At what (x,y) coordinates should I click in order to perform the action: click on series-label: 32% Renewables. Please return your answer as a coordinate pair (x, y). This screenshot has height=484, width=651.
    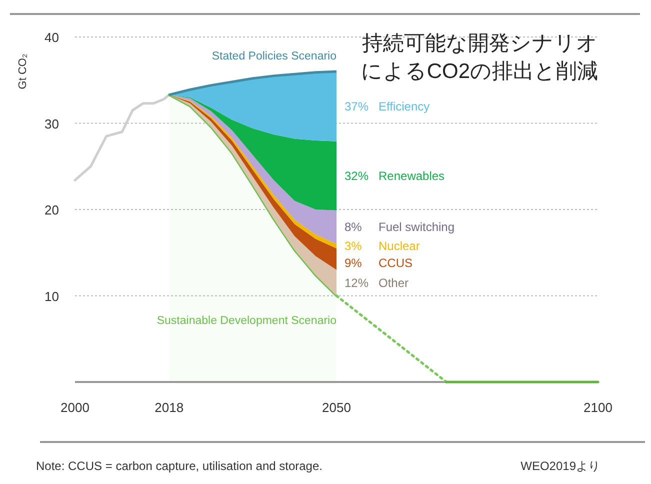
    Looking at the image, I should click on (394, 175).